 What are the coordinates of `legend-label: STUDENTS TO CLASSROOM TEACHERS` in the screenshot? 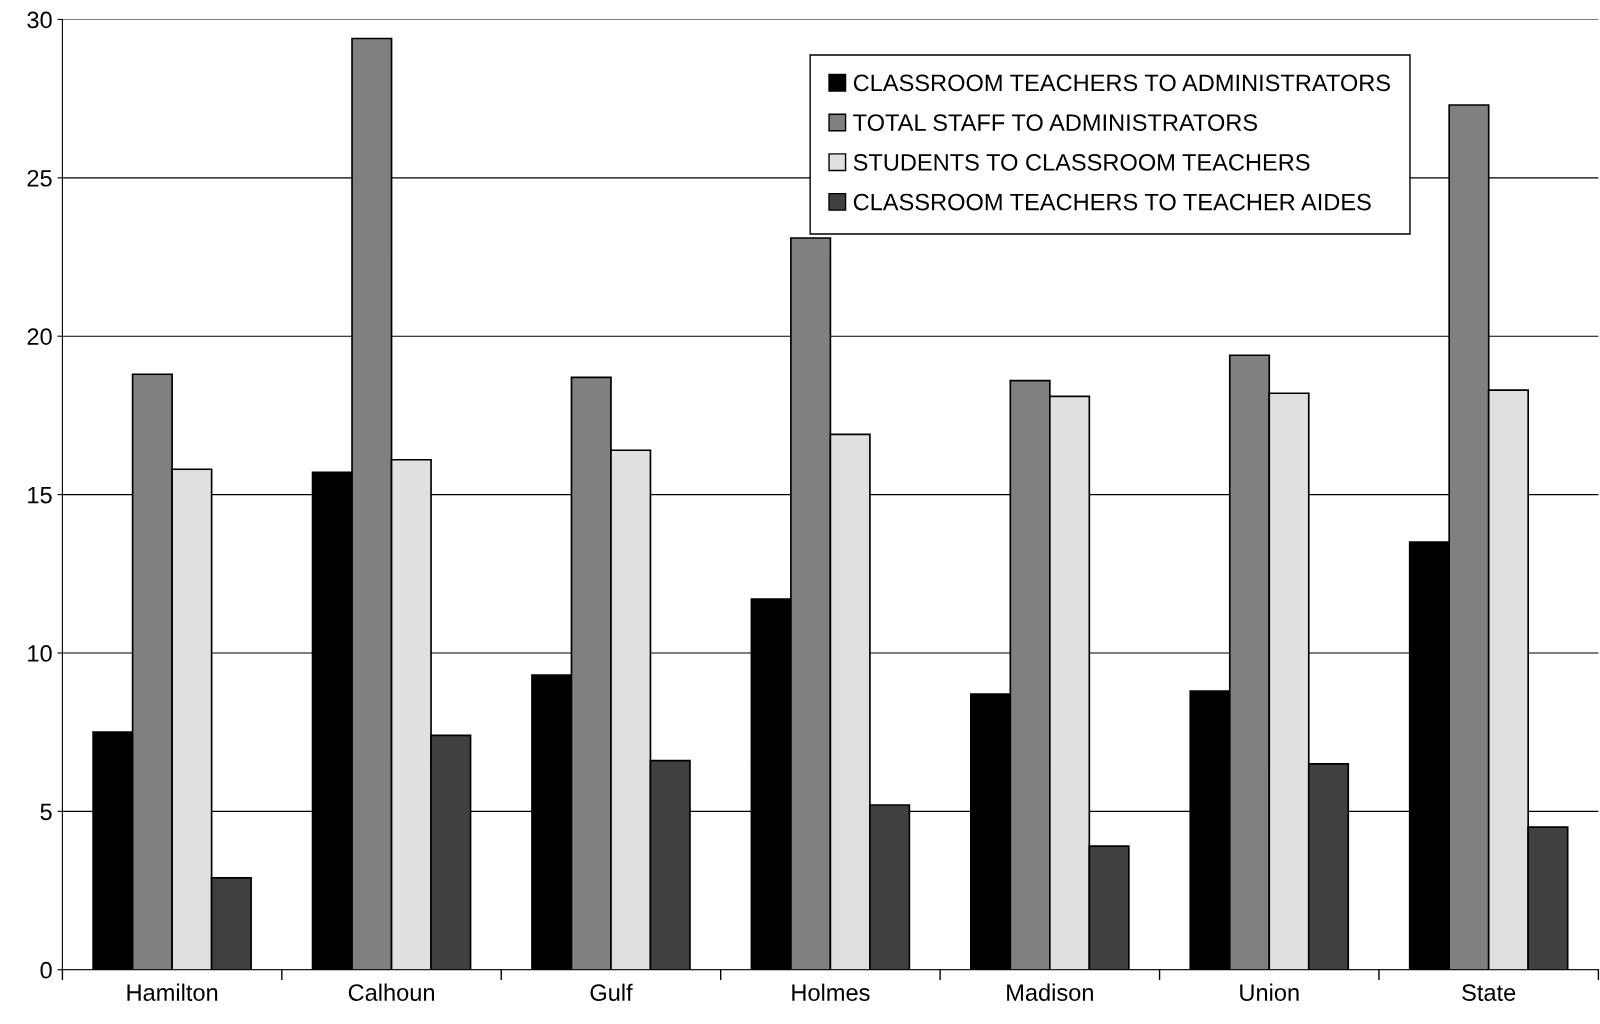 It's located at (1081, 162).